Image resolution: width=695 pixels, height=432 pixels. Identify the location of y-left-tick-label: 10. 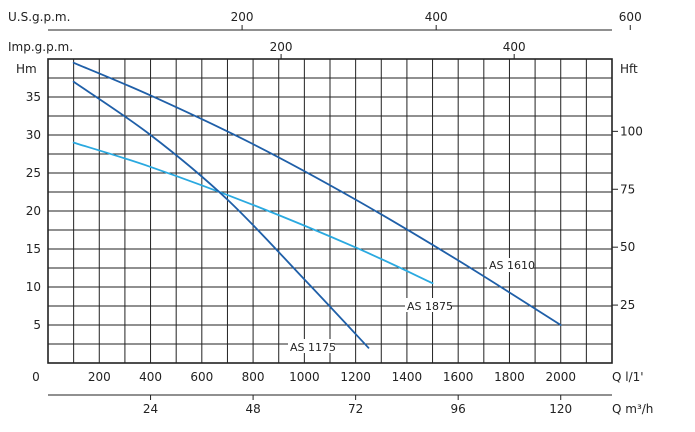
(33, 287).